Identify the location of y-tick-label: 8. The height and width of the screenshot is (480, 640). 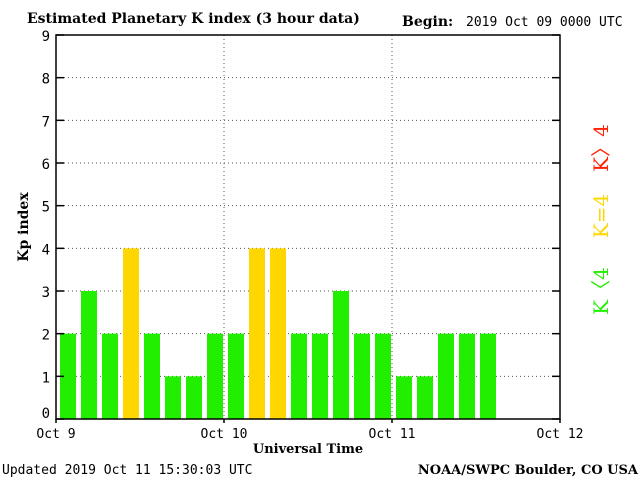
(46, 80).